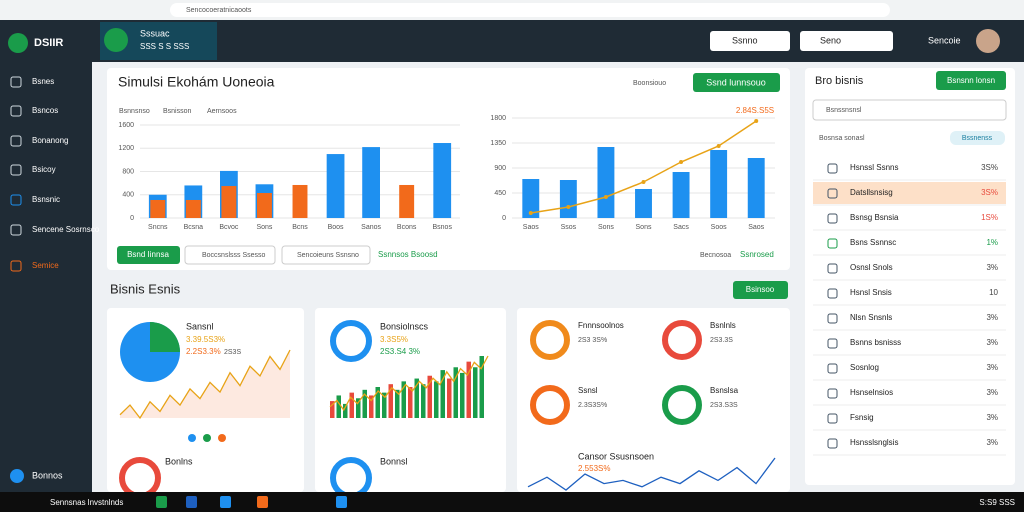  Describe the element at coordinates (601, 325) in the screenshot. I see `card-title: Fnnnsoolnos` at that location.